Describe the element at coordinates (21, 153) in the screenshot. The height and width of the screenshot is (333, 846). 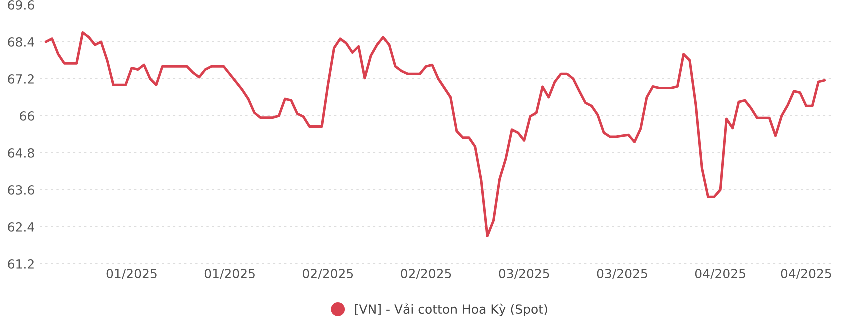
I see `y-tick-label: 64.8` at that location.